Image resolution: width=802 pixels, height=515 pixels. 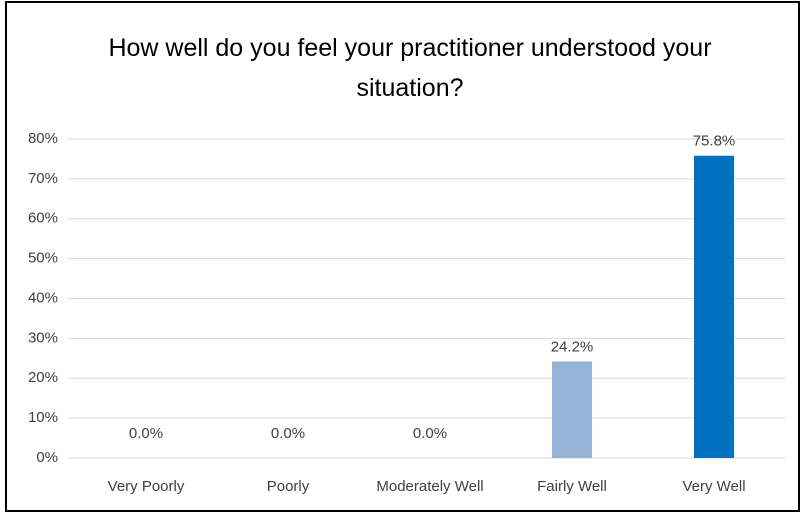 What do you see at coordinates (43, 218) in the screenshot?
I see `y-tick-label: 60%` at bounding box center [43, 218].